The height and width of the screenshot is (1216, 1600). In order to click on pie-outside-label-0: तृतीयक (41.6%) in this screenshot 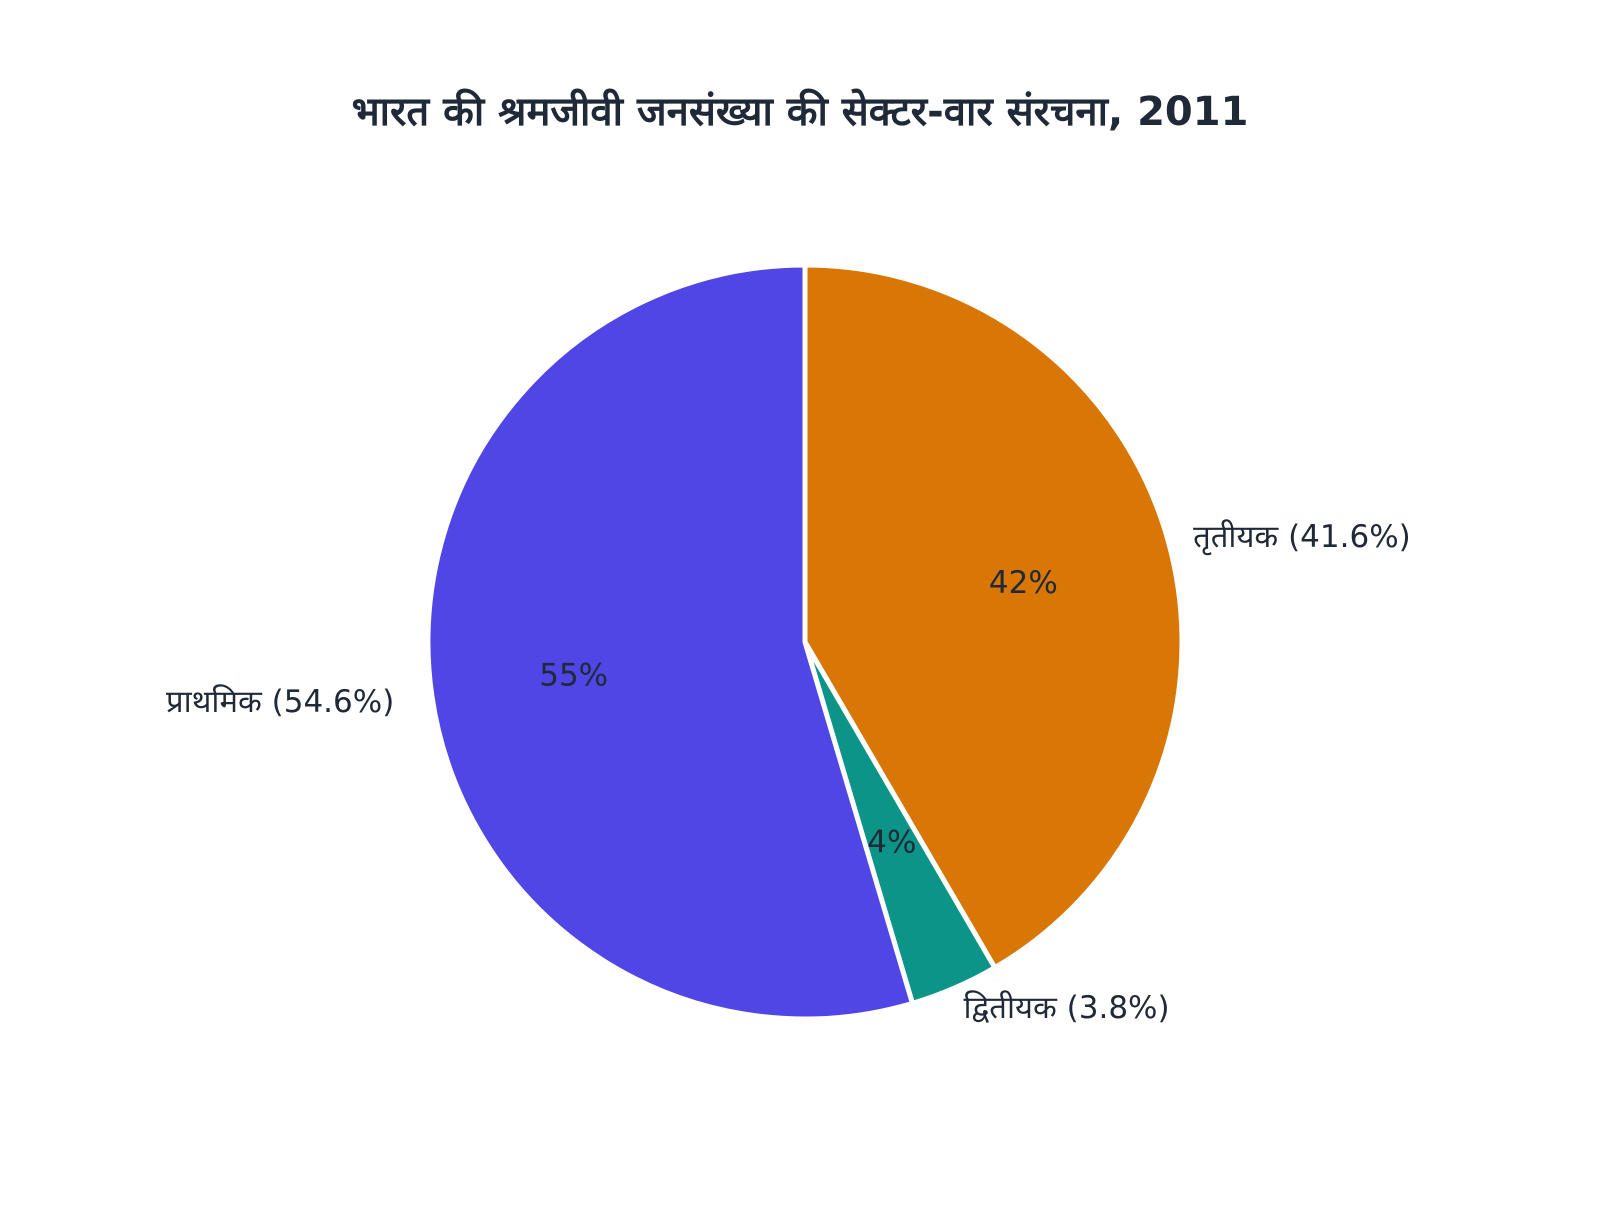, I will do `click(1302, 537)`.